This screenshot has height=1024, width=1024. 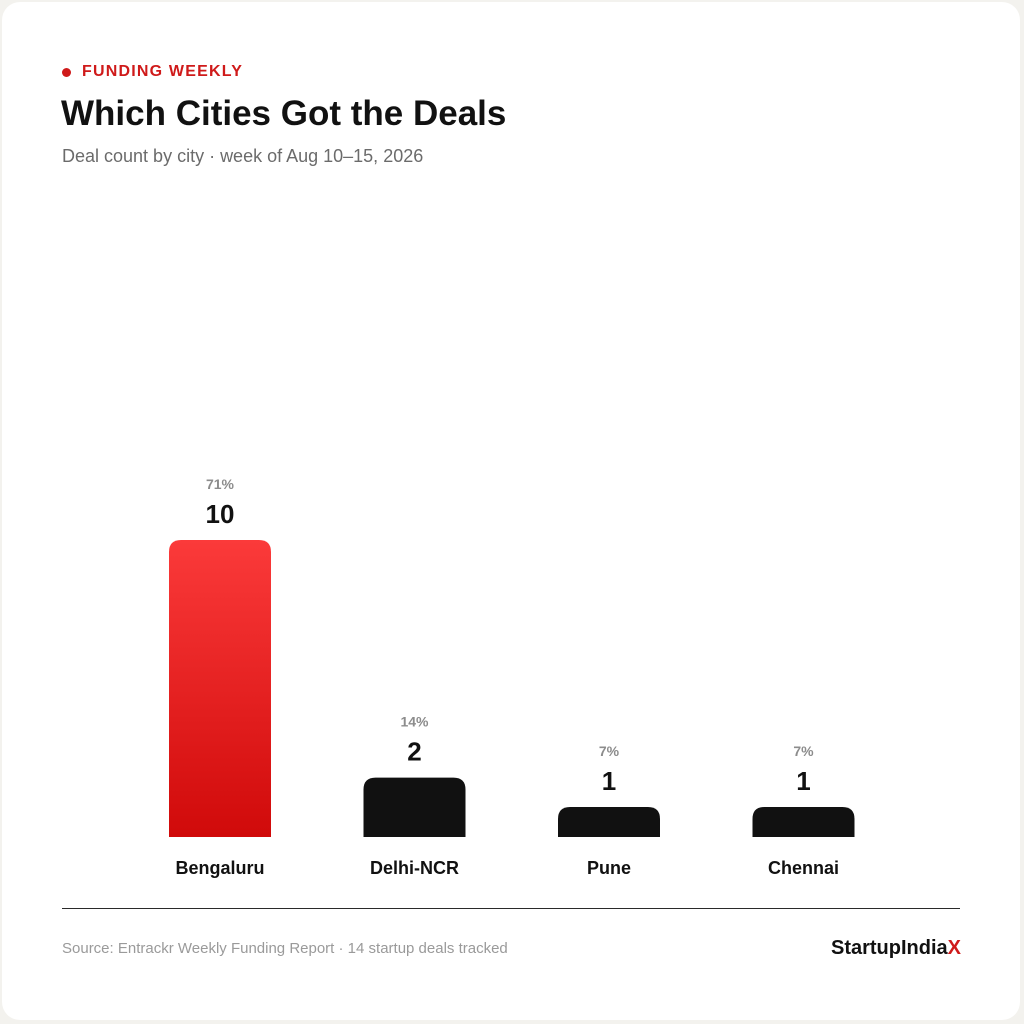 What do you see at coordinates (220, 484) in the screenshot?
I see `percent-label: 71%` at bounding box center [220, 484].